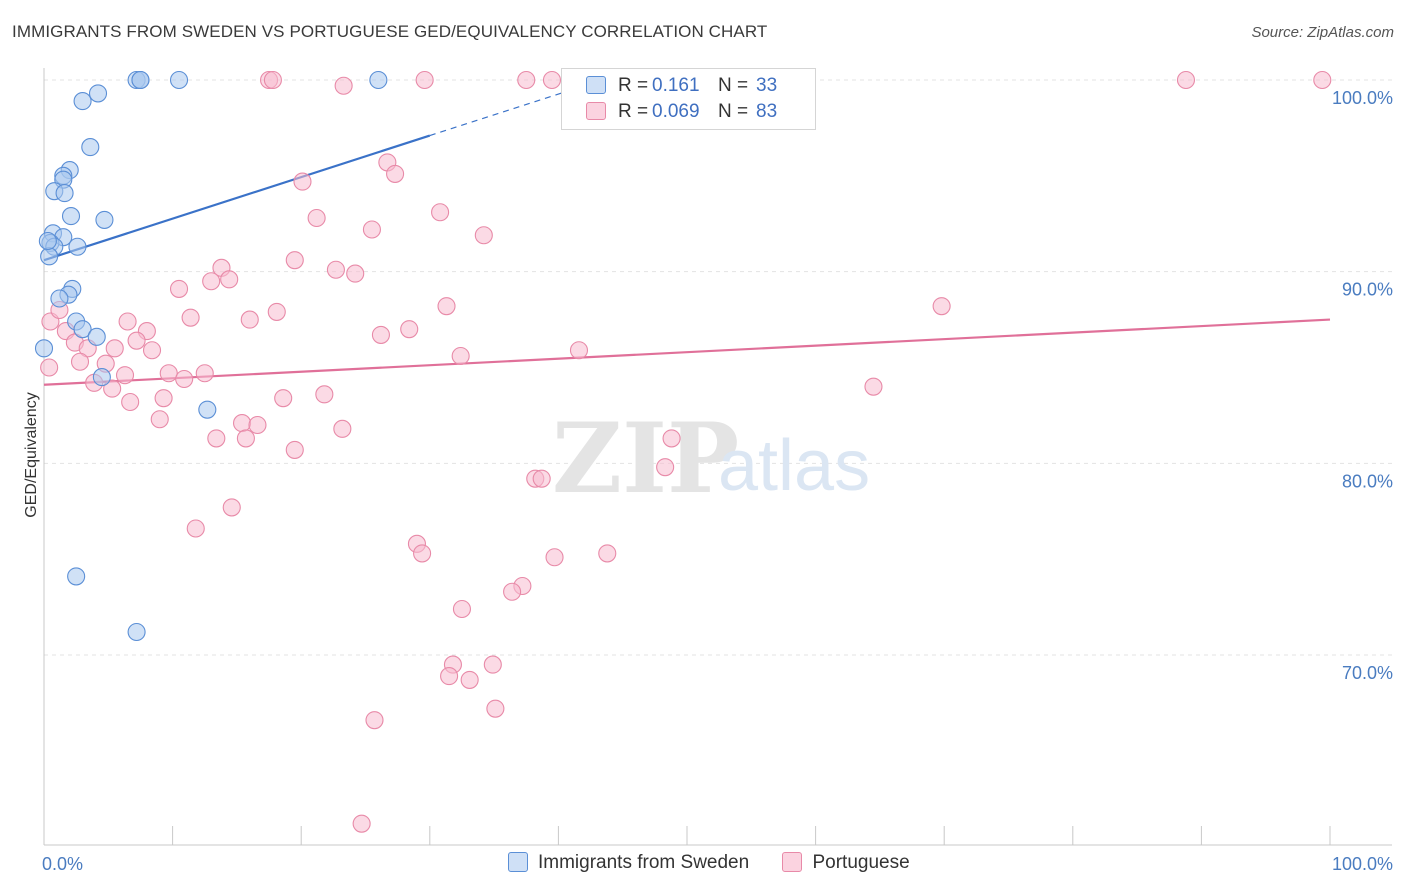 This screenshot has width=1406, height=892. What do you see at coordinates (645, 458) in the screenshot?
I see `watermark-zip: ZIP` at bounding box center [645, 458].